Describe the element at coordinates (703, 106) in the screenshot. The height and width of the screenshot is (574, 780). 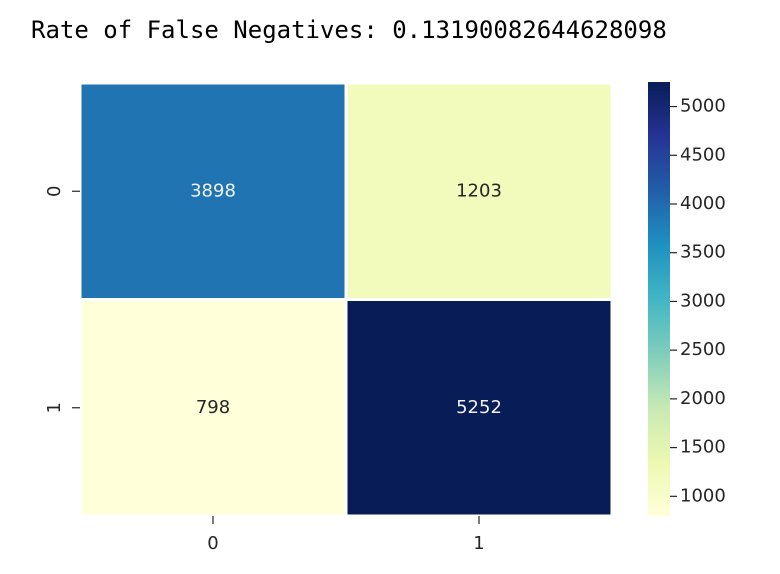
I see `colorbar-tick-label: 5000` at that location.